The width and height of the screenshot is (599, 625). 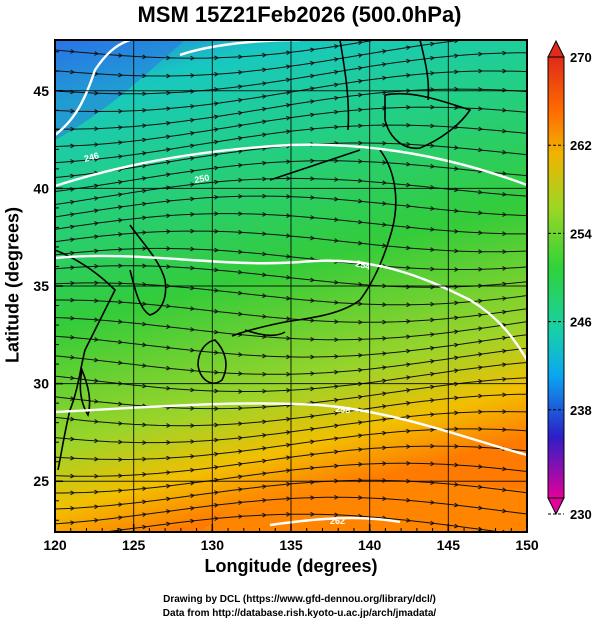 I want to click on x-tick-label: 125, so click(x=134, y=545).